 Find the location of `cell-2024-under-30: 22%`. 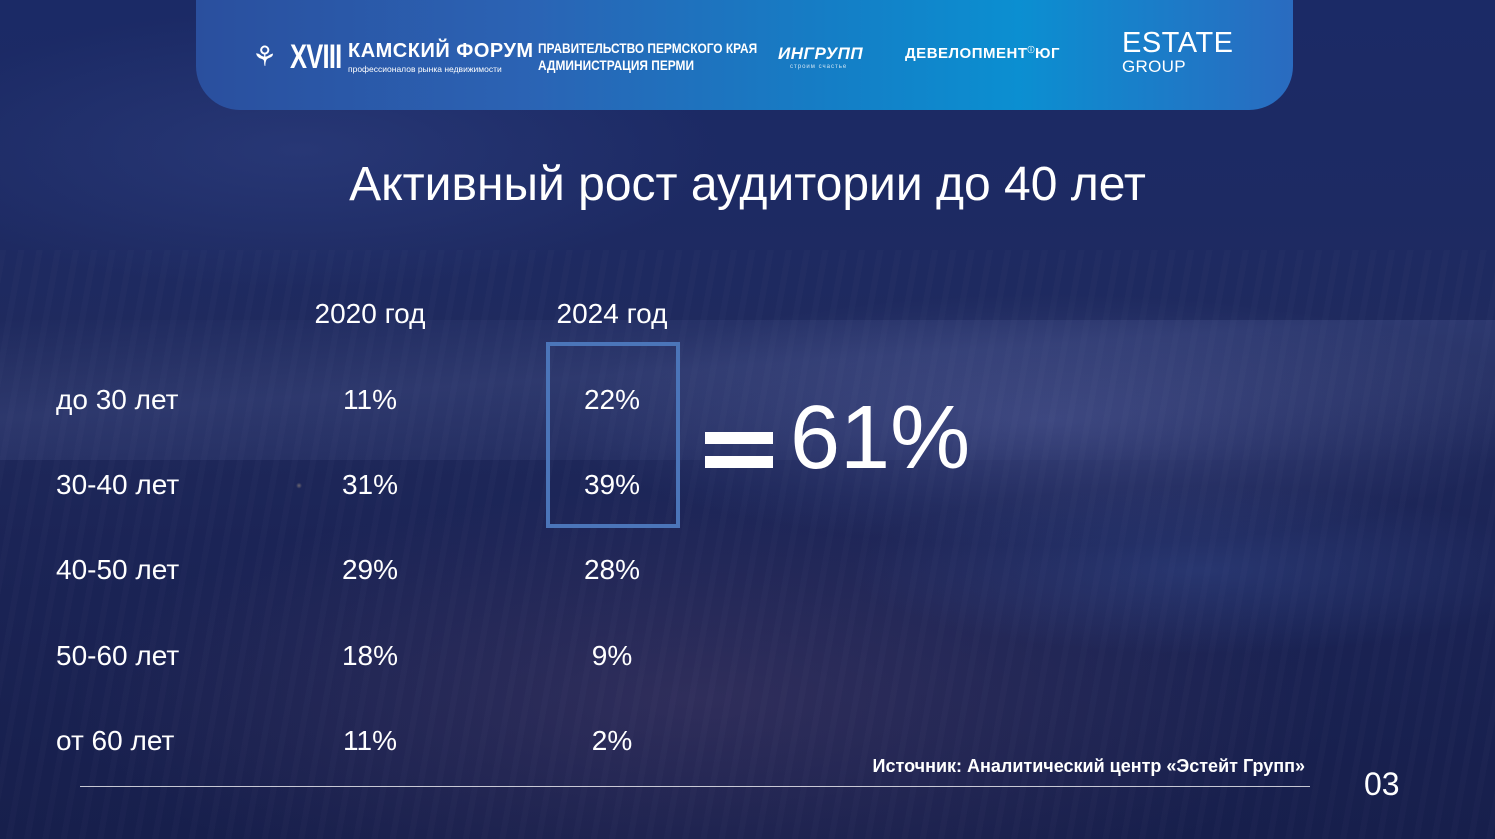

cell-2024-under-30: 22% is located at coordinates (612, 399).